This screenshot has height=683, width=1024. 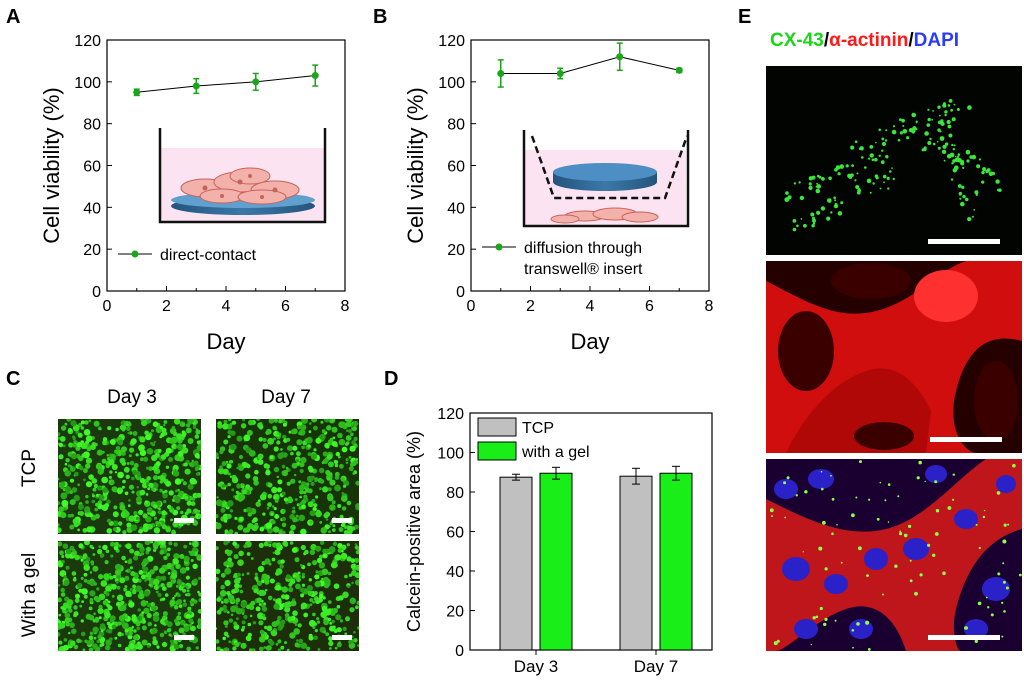 What do you see at coordinates (29, 468) in the screenshot?
I see `row-label-tcp: TCP` at bounding box center [29, 468].